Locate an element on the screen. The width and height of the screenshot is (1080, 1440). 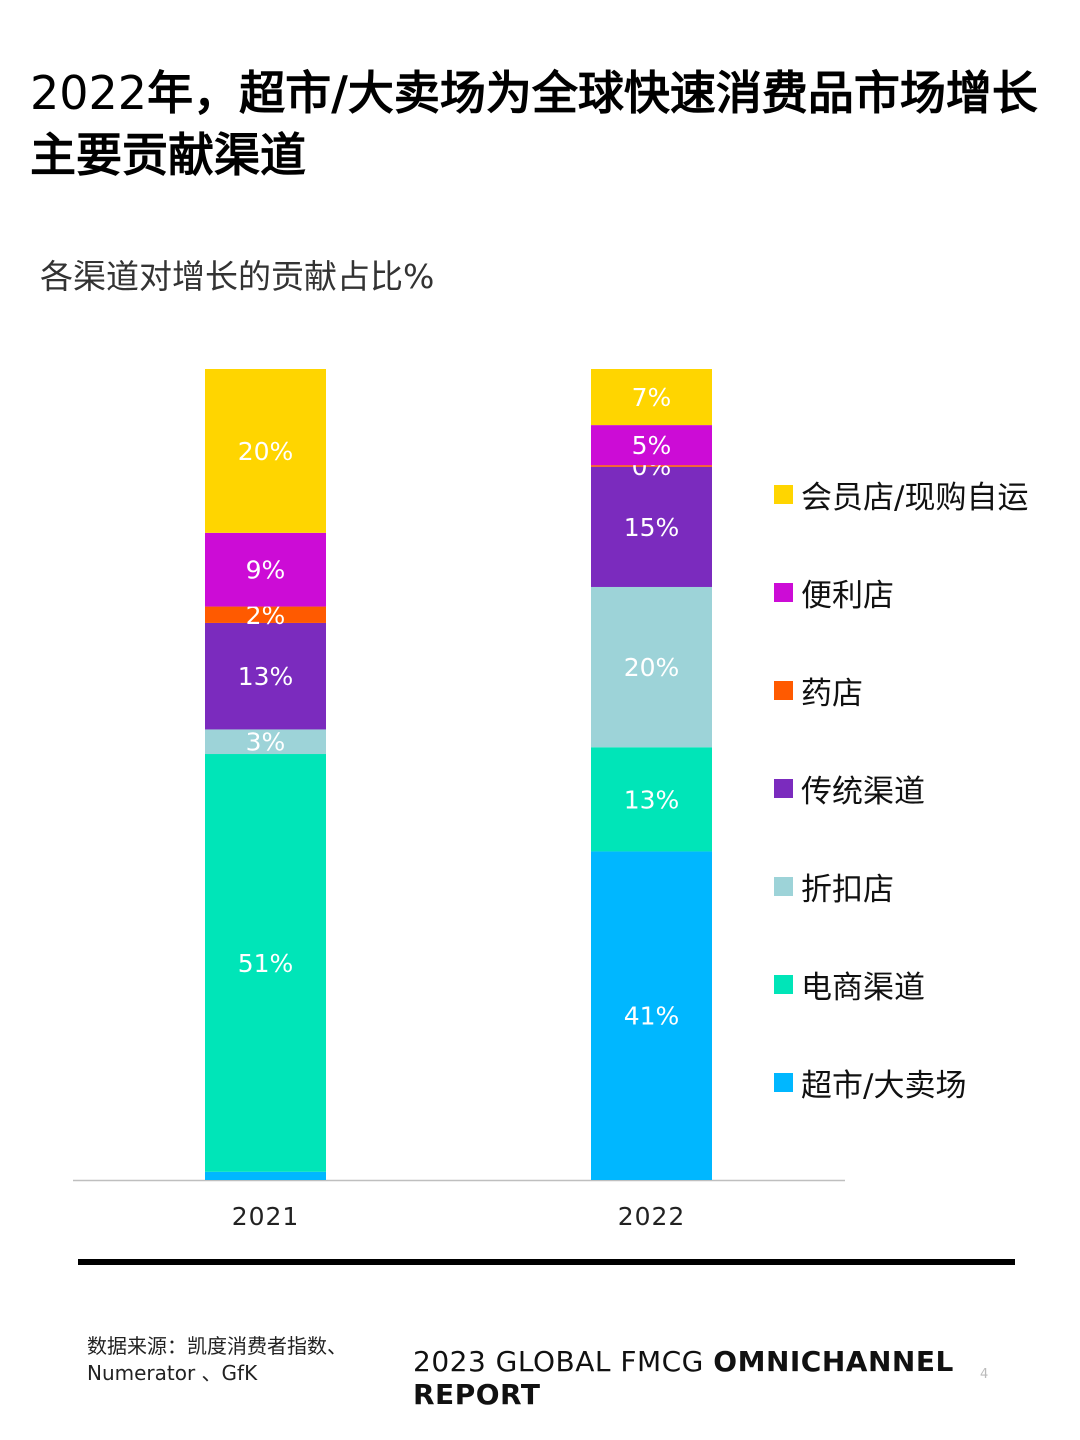
legend-label: 折扣店 is located at coordinates (847, 889).